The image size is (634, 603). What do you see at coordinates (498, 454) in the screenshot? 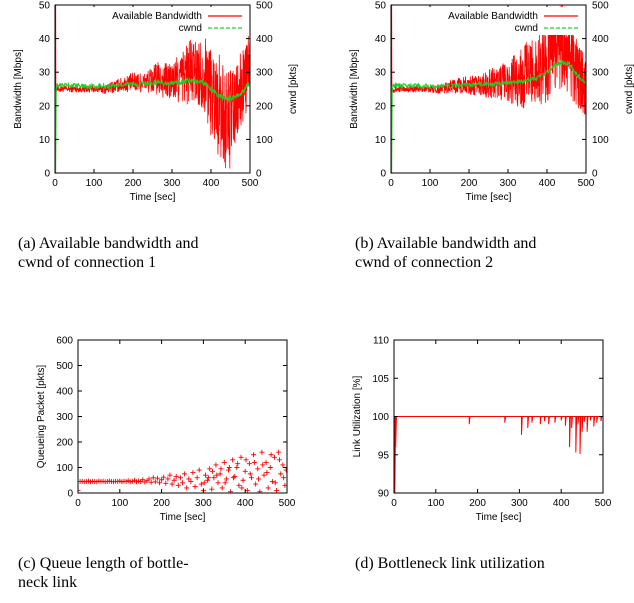
I see `series-line-utilization` at bounding box center [498, 454].